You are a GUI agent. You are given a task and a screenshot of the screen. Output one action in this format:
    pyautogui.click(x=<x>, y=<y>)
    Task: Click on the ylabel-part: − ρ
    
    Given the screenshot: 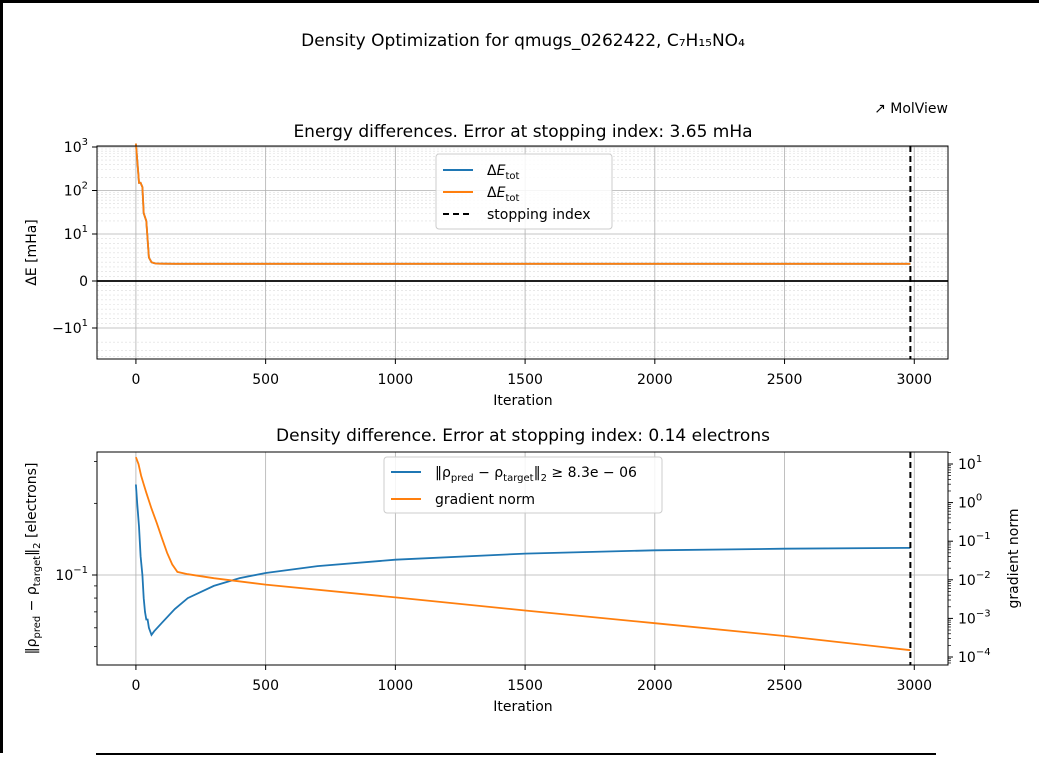 What is the action you would take?
    pyautogui.click(x=32, y=601)
    